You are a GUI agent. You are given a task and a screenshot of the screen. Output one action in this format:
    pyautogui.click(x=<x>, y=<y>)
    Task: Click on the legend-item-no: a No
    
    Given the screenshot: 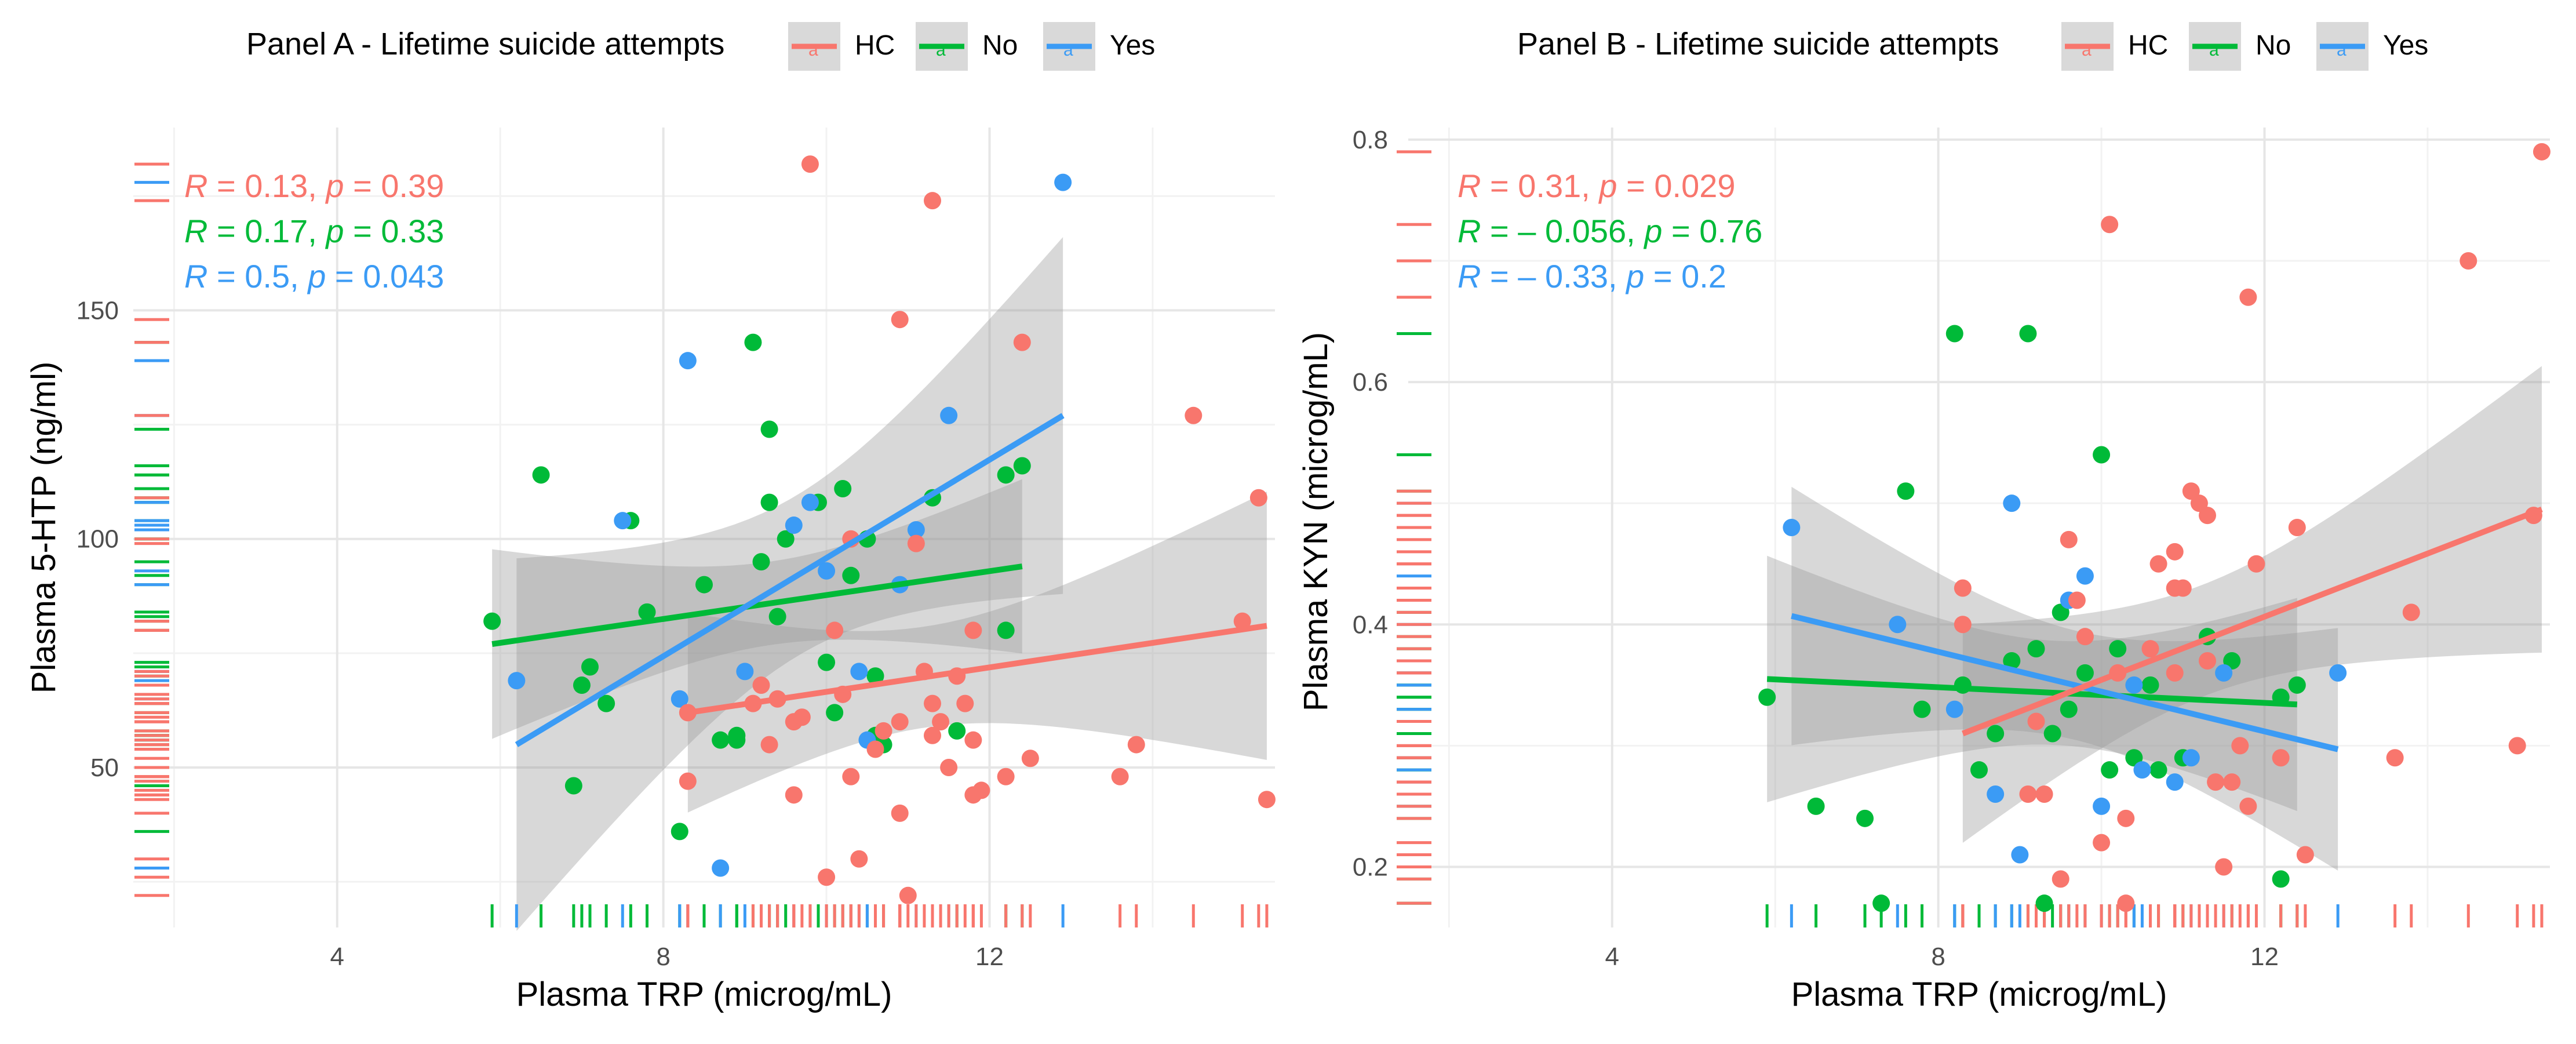 What is the action you would take?
    pyautogui.click(x=2240, y=46)
    